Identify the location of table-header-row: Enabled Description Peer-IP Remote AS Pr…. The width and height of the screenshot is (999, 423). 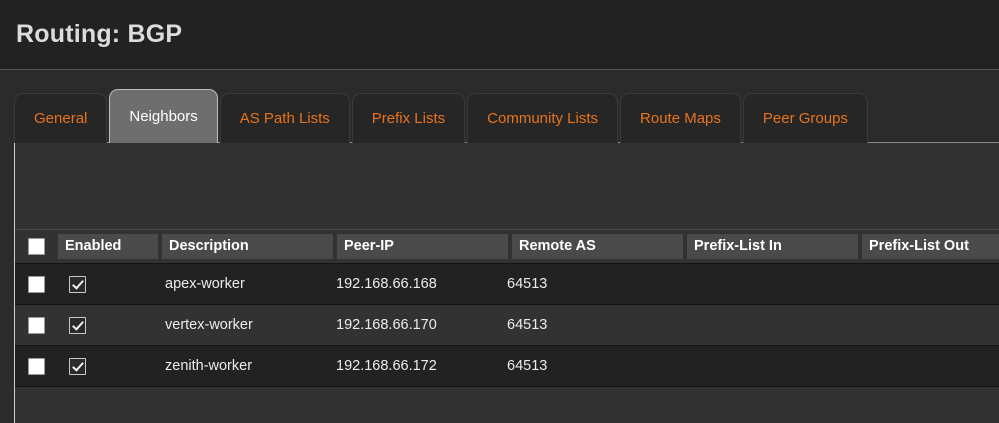
(507, 246).